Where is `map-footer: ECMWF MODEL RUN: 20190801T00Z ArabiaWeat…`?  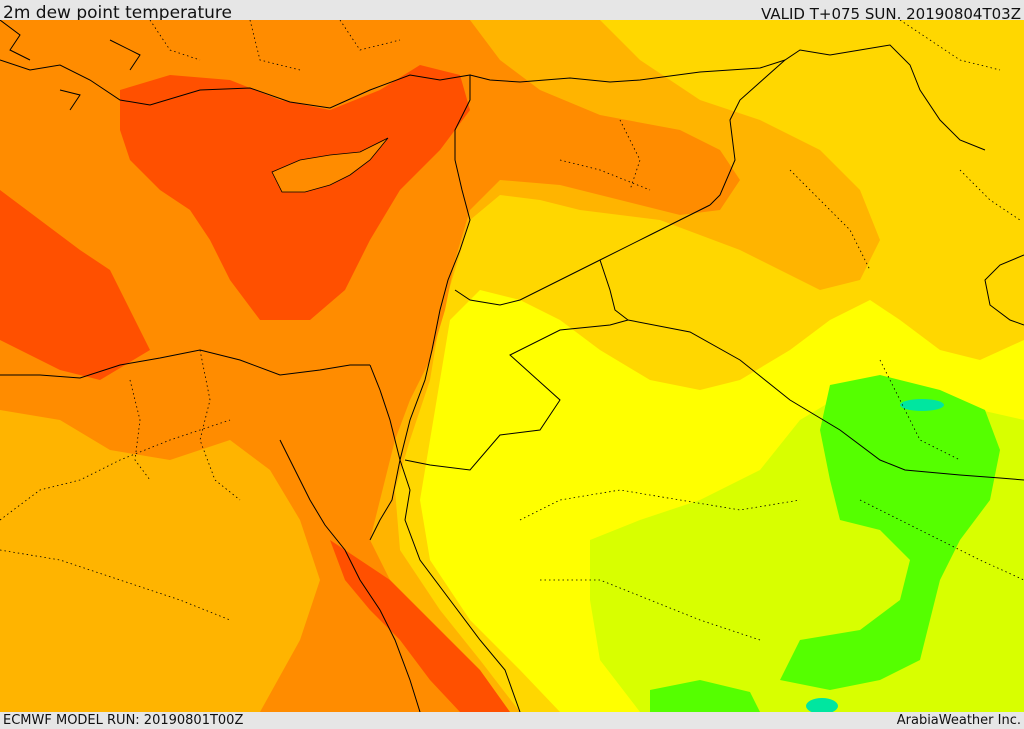 map-footer: ECMWF MODEL RUN: 20190801T00Z ArabiaWeat… is located at coordinates (512, 720).